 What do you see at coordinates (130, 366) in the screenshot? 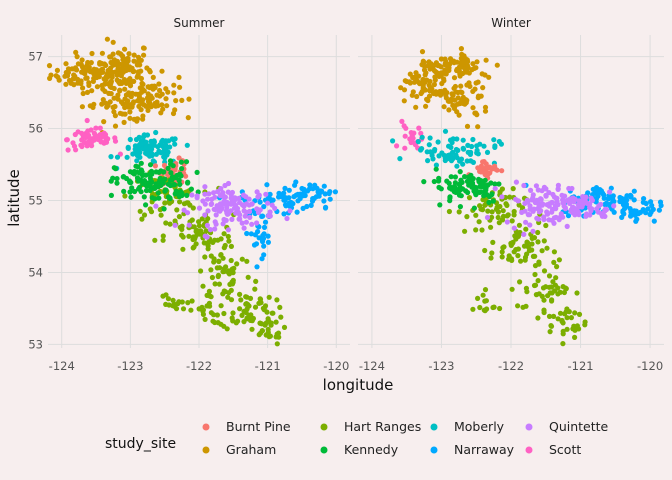
I see `x-tick-label: -123` at bounding box center [130, 366].